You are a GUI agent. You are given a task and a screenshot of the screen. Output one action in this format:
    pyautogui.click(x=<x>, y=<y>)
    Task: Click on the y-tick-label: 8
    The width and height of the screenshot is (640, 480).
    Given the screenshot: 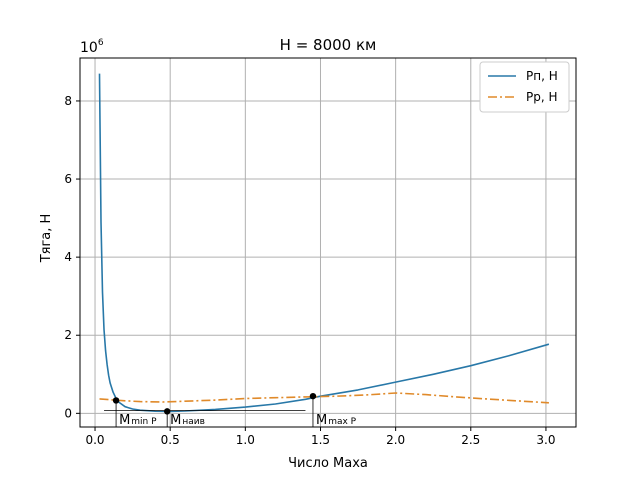 What is the action you would take?
    pyautogui.click(x=68, y=101)
    